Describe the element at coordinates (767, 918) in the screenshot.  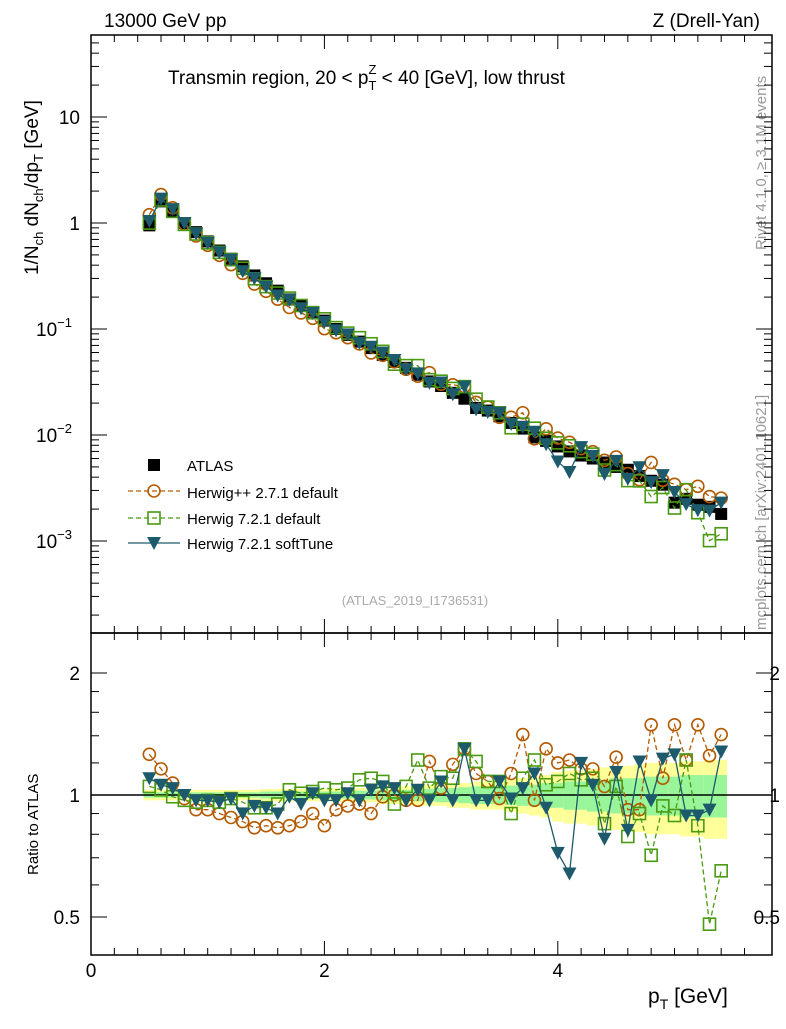
I see `ratio-y-tick-label-right: 0.5` at that location.